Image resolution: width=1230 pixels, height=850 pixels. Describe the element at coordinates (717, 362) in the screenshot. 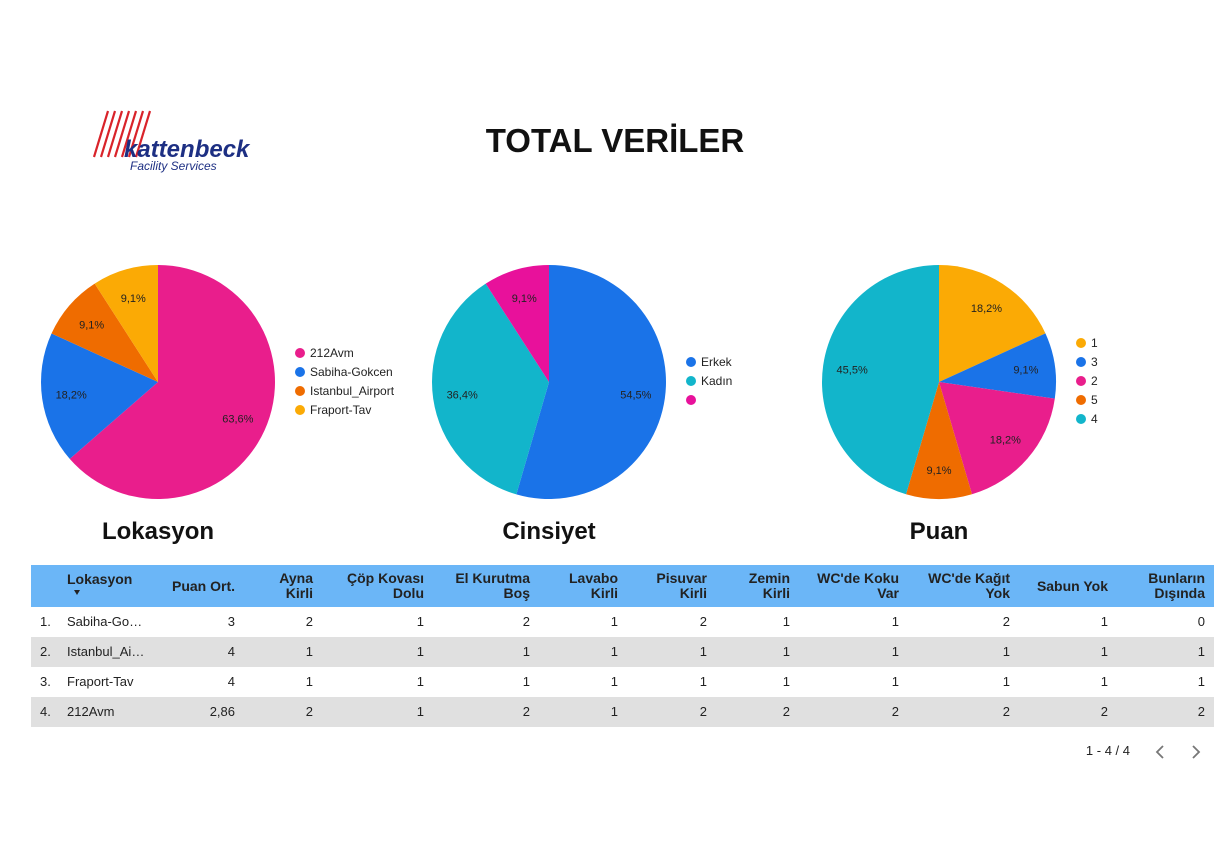

I see `legend-label: Erkek` at that location.